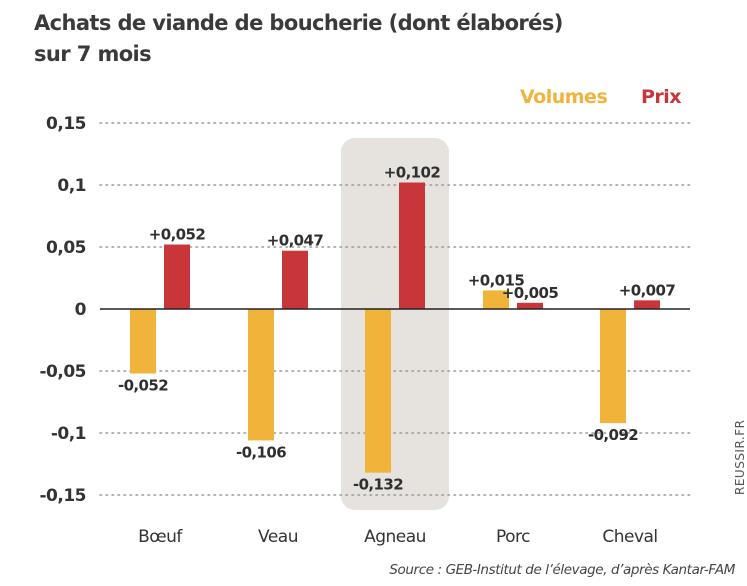  I want to click on data-label: +0,102, so click(412, 173).